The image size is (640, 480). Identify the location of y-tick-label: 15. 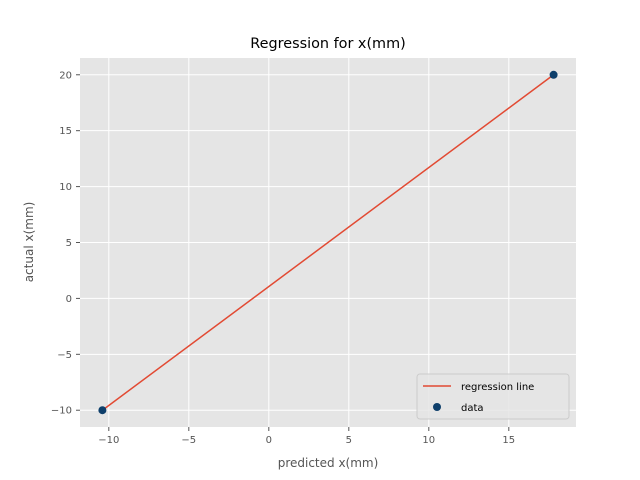
(65, 131).